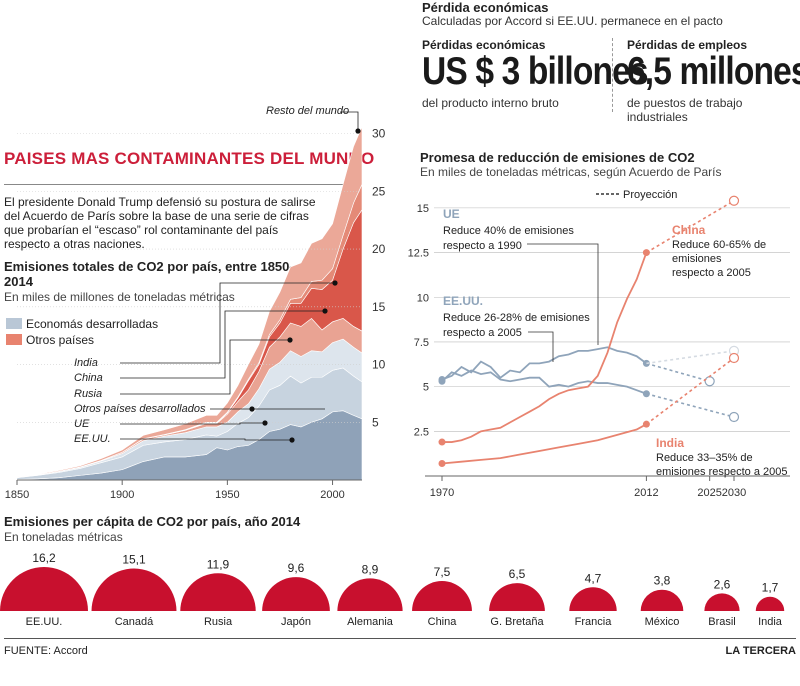  I want to click on percapita-country: Brasil, so click(722, 622).